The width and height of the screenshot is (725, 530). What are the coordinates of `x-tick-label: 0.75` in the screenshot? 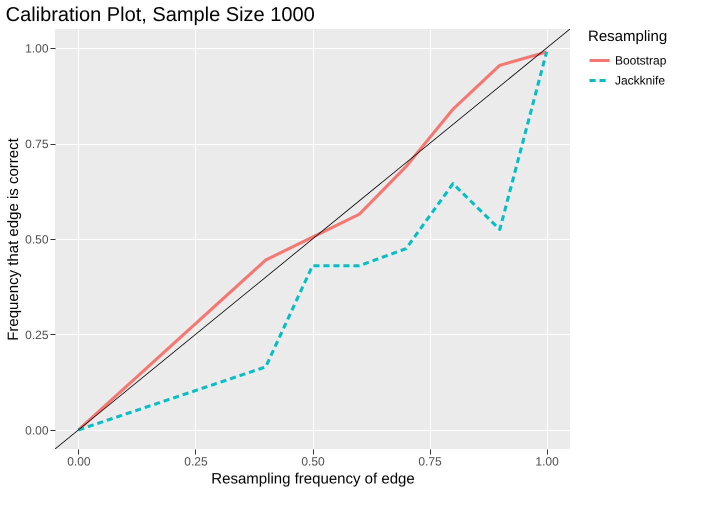 It's located at (430, 461).